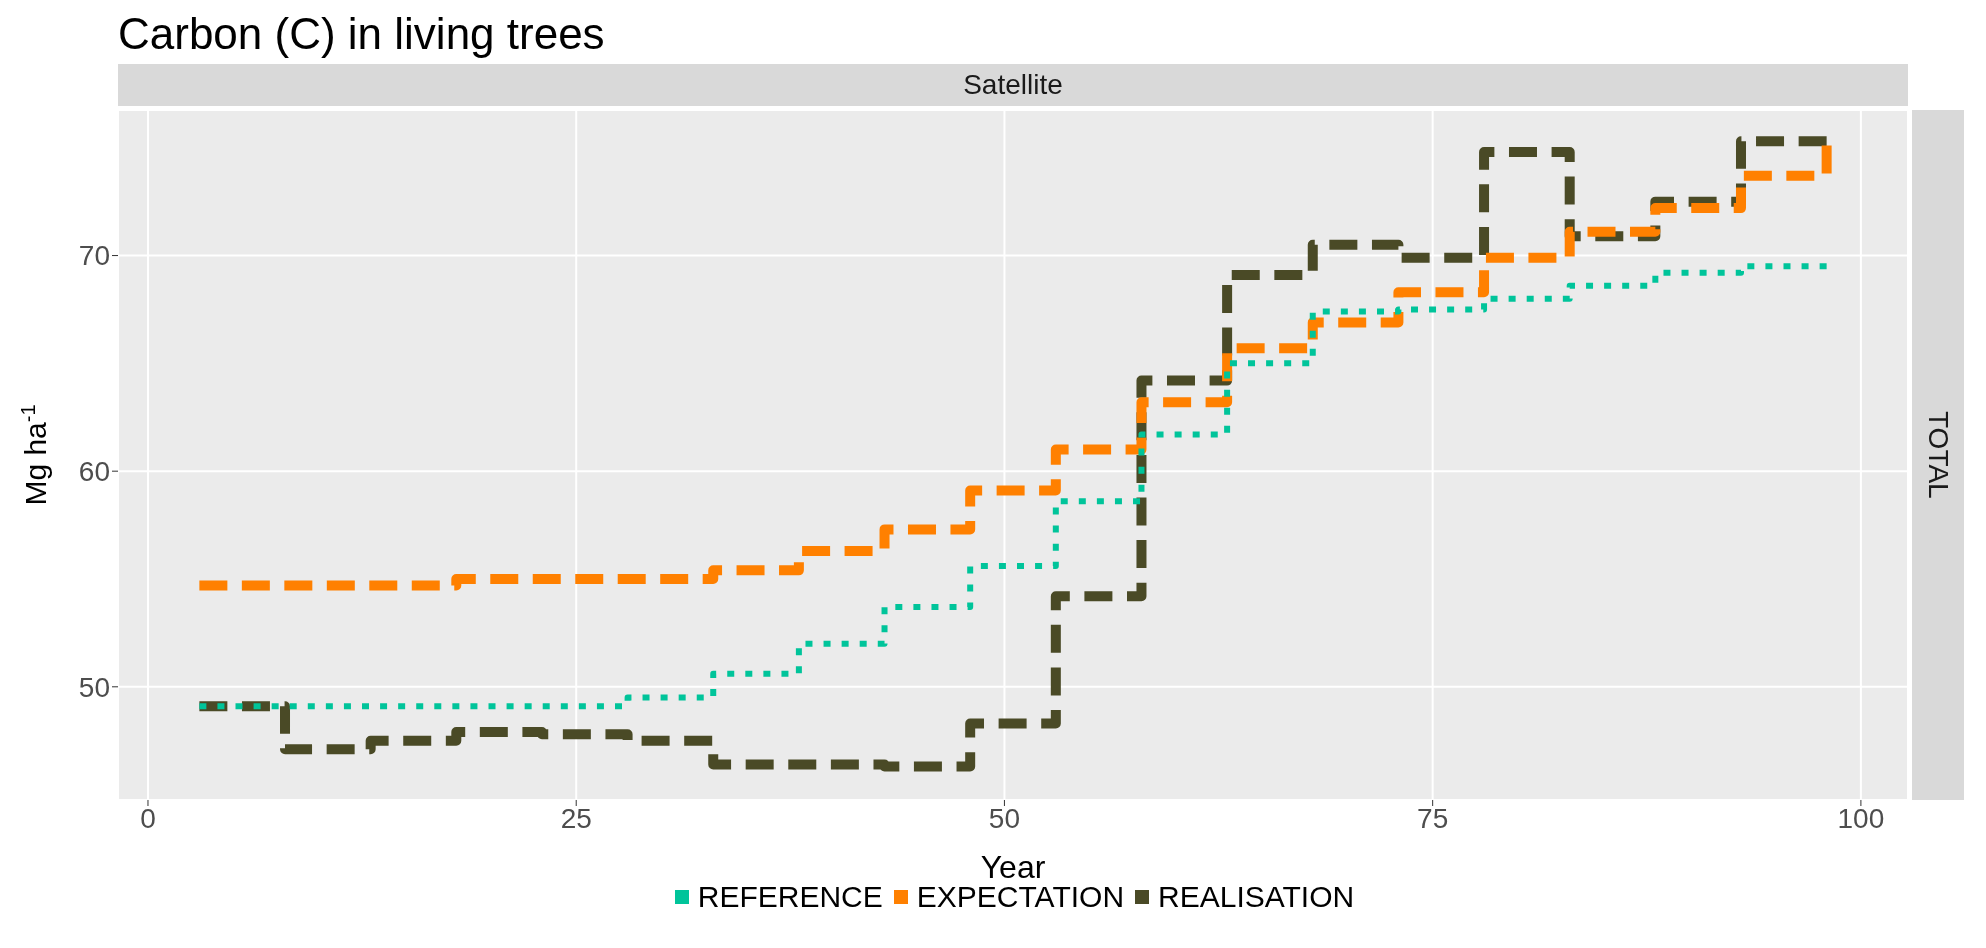 The image size is (1986, 948). Describe the element at coordinates (1013, 85) in the screenshot. I see `text: Satellite` at that location.